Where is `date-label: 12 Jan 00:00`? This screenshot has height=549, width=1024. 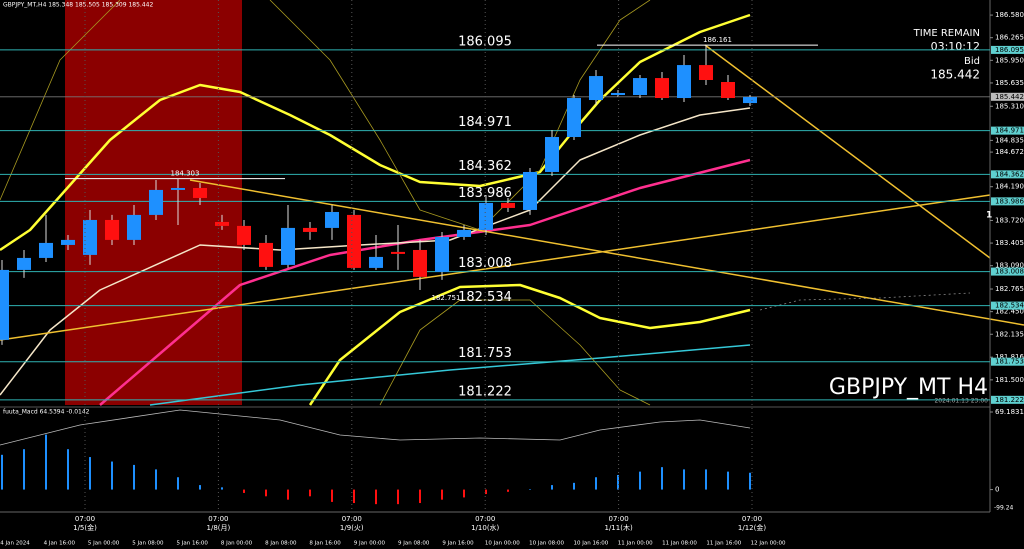 date-label: 12 Jan 00:00 is located at coordinates (768, 544).